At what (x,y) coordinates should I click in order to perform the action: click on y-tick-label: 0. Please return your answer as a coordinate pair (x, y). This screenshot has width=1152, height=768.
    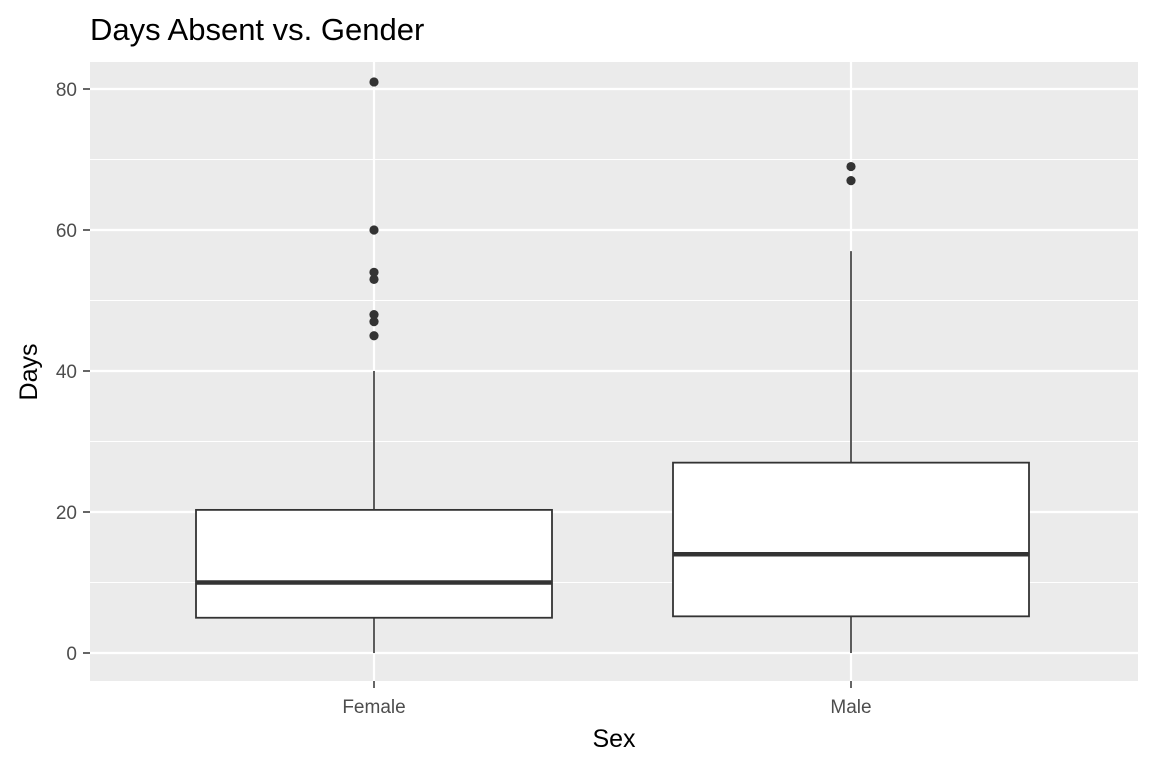
    Looking at the image, I should click on (71, 654).